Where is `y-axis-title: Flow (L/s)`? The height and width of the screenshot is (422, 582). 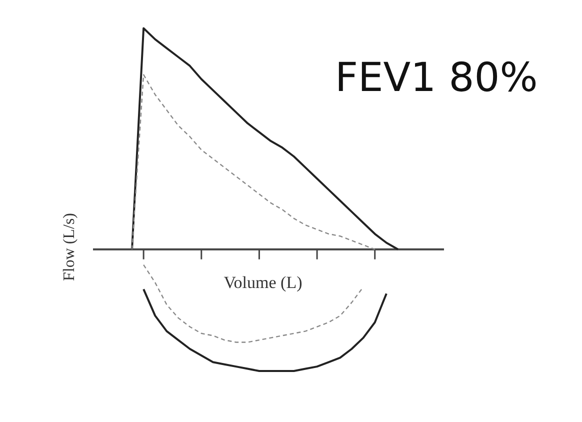 y-axis-title: Flow (L/s) is located at coordinates (70, 247).